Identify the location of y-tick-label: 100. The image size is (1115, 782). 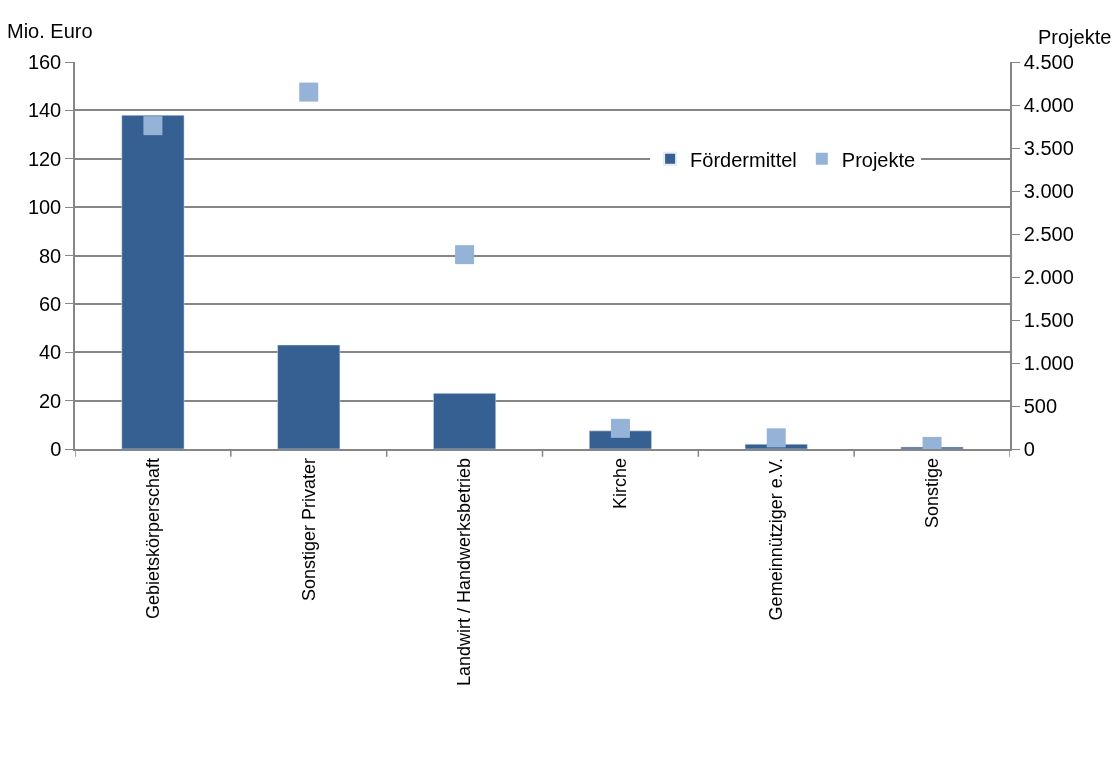
(44, 207).